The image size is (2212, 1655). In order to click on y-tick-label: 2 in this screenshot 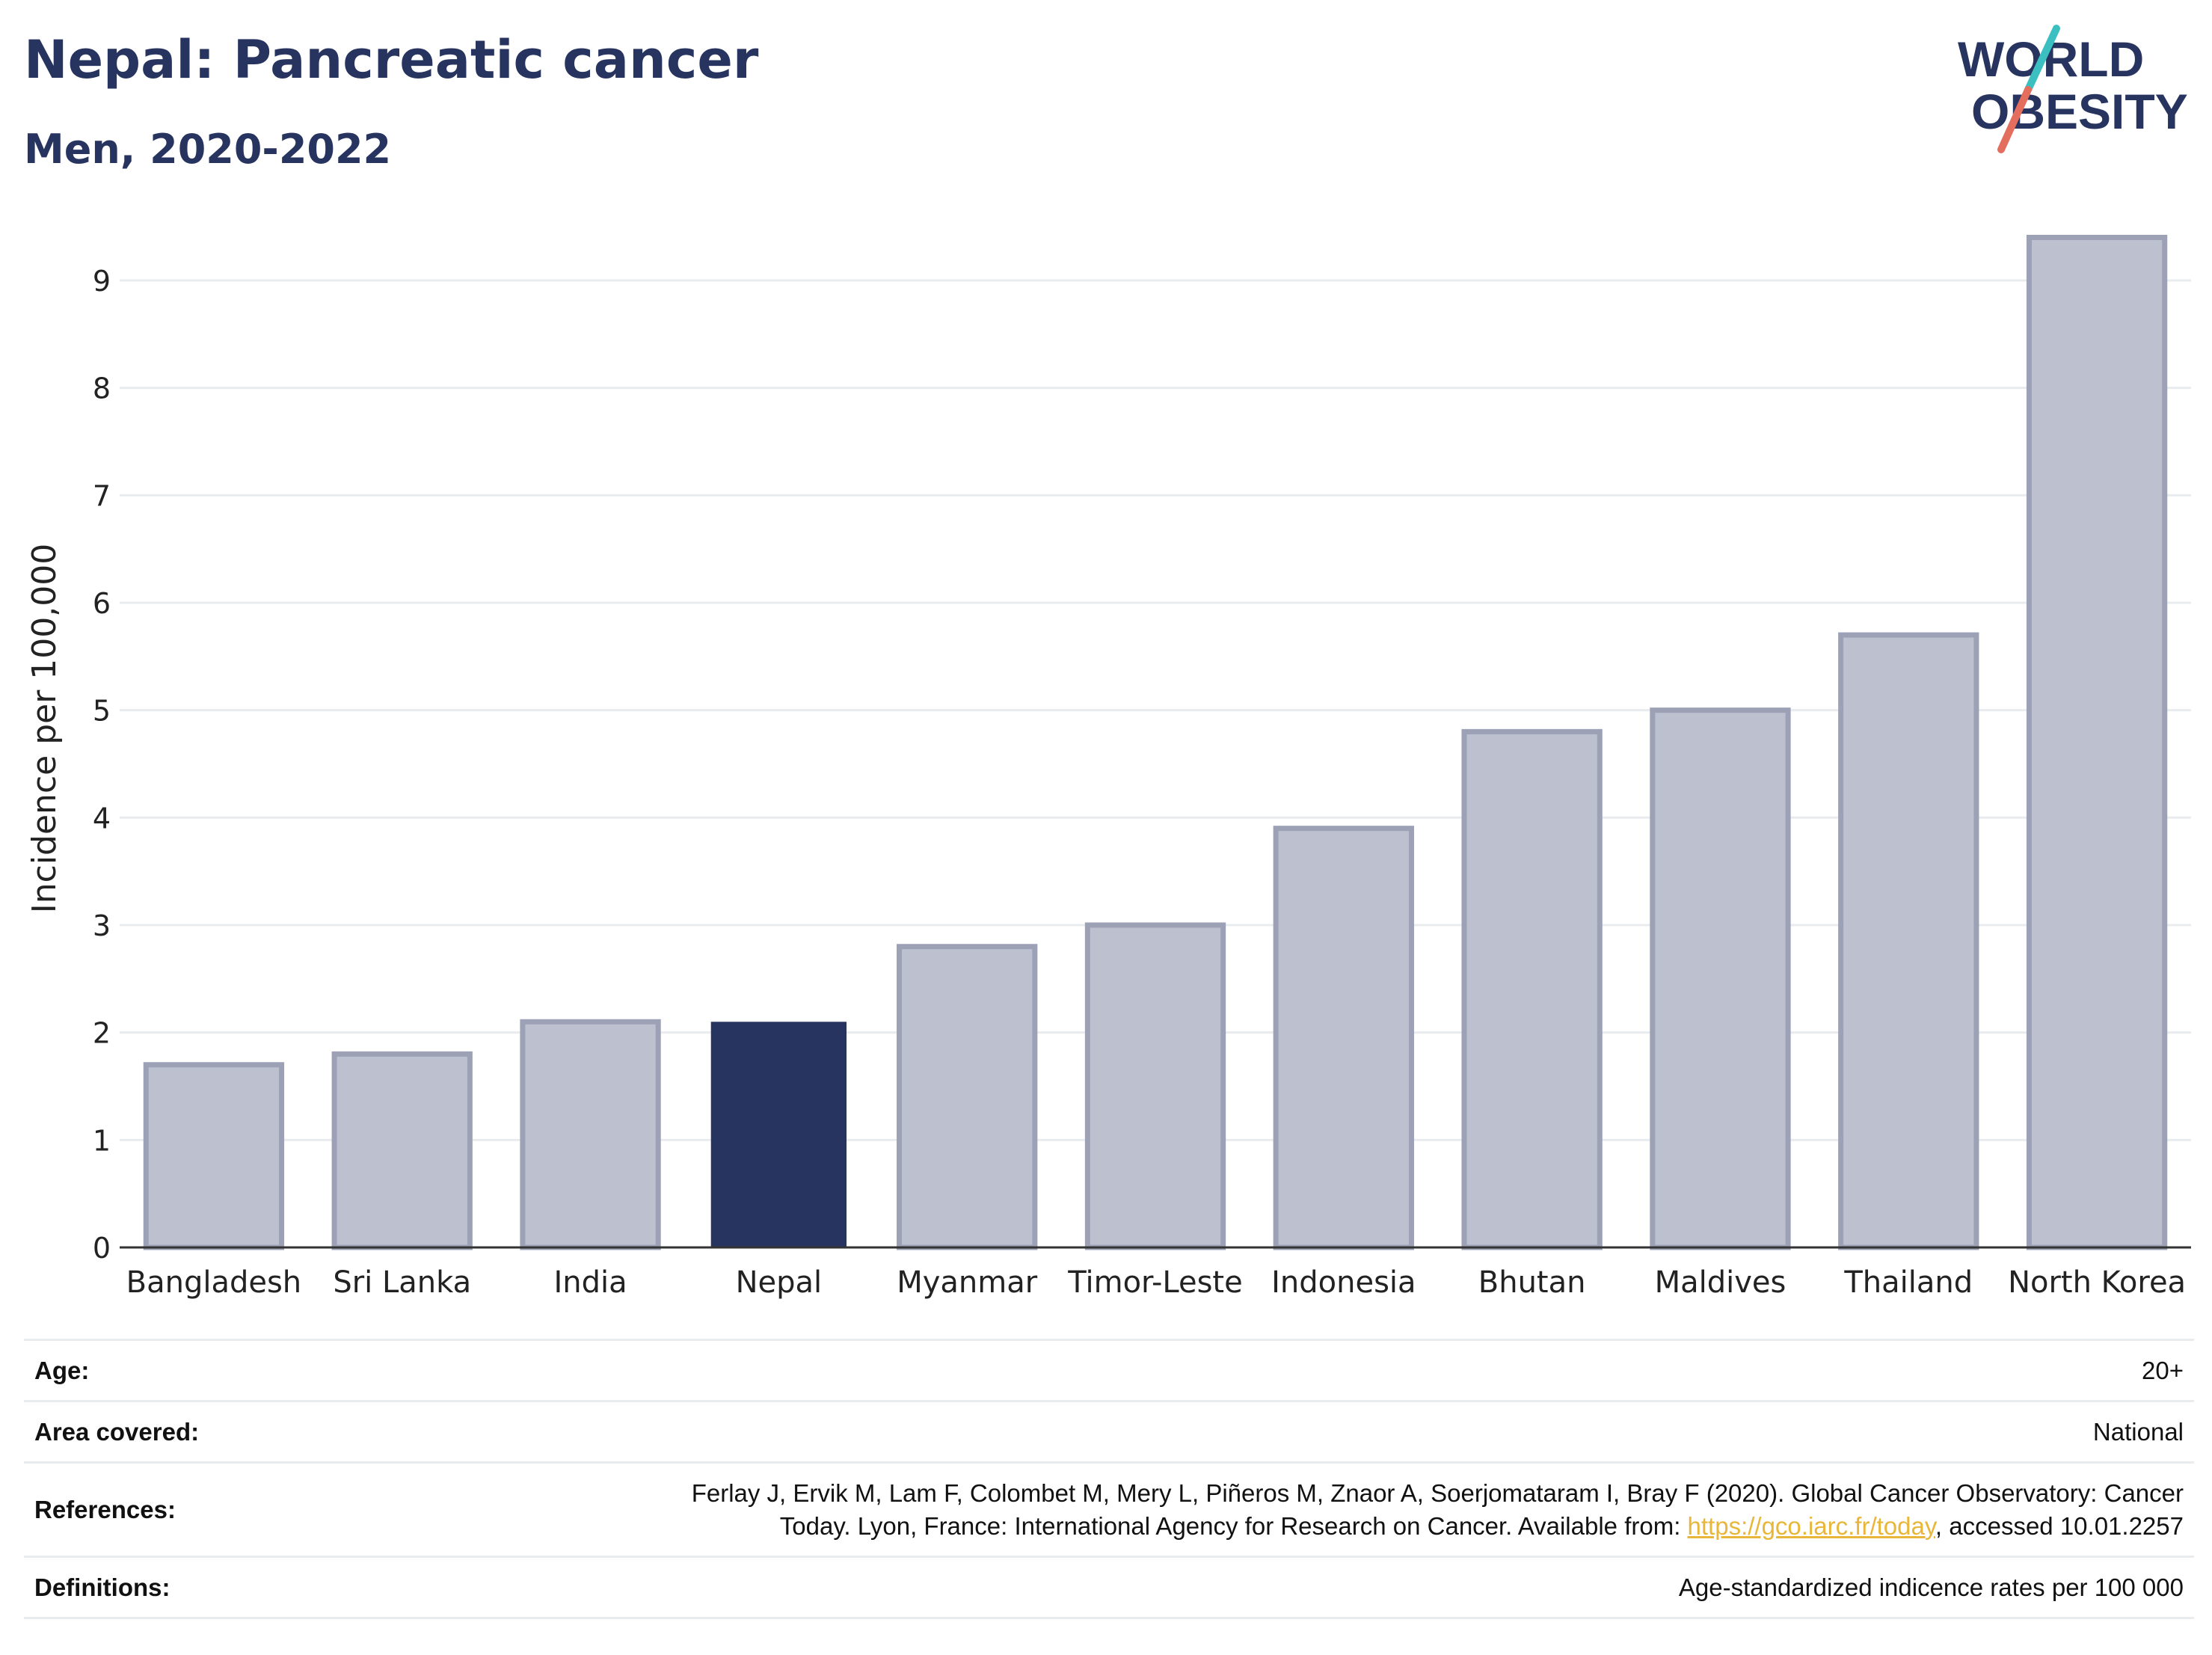, I will do `click(102, 1033)`.